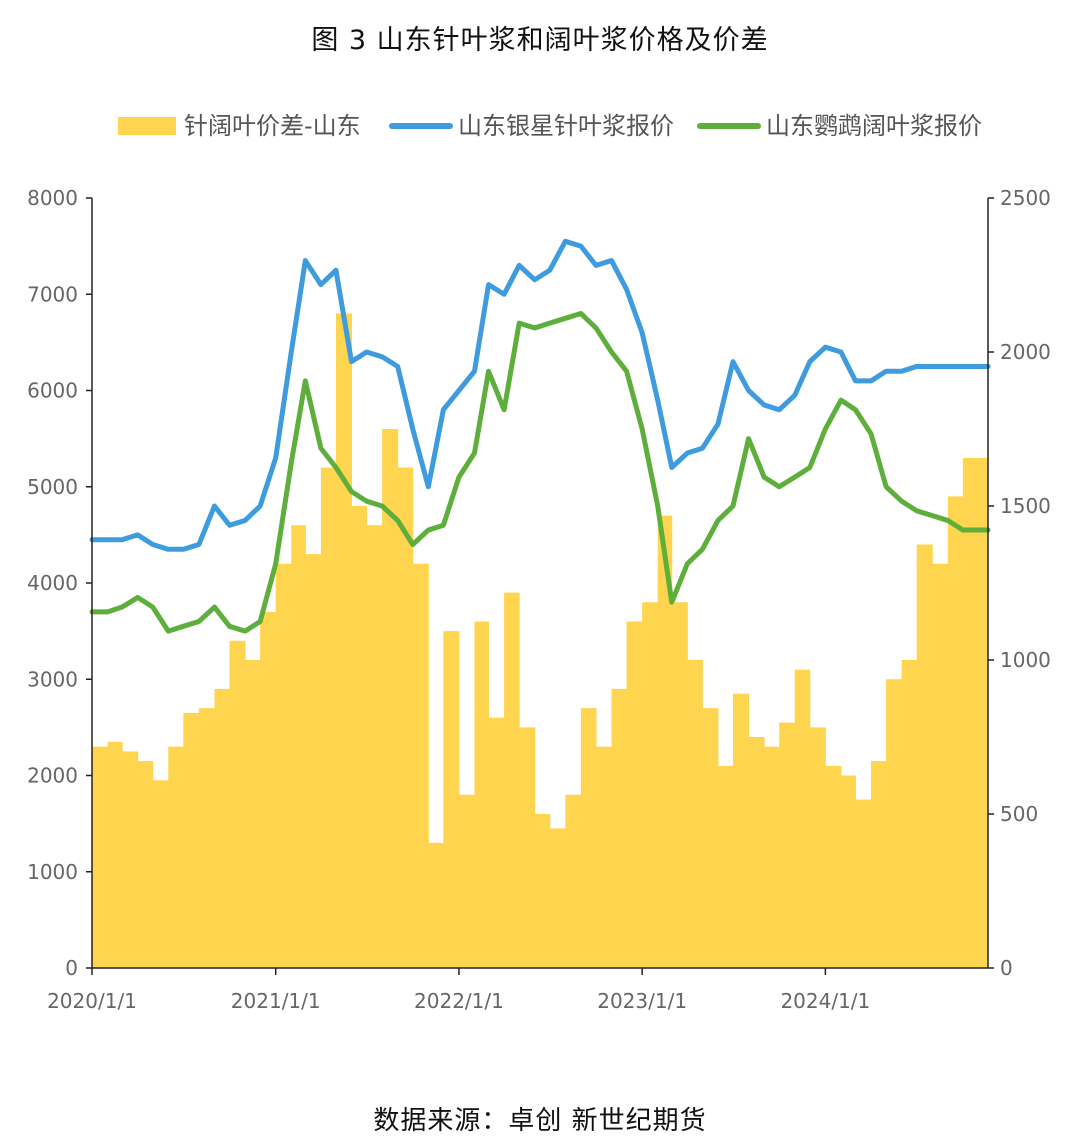 This screenshot has height=1147, width=1080. I want to click on legend-label: 山东银星针叶浆报价, so click(566, 126).